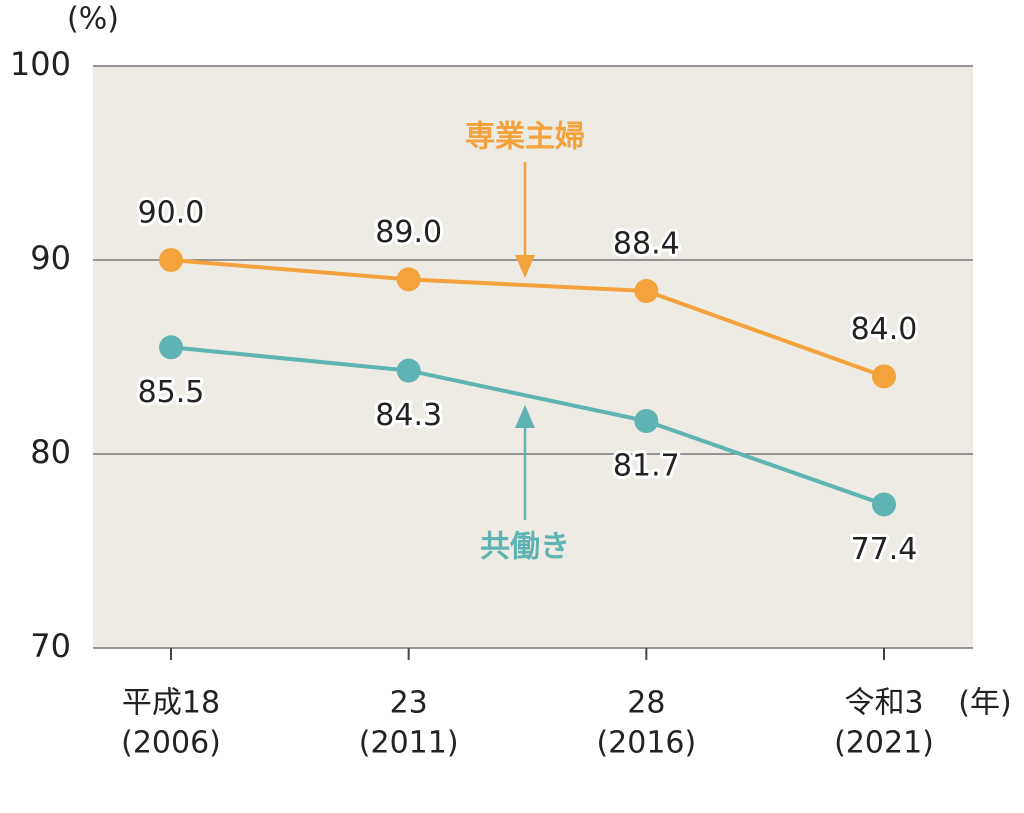  Describe the element at coordinates (409, 743) in the screenshot. I see `x-tick-year: (2011)` at that location.